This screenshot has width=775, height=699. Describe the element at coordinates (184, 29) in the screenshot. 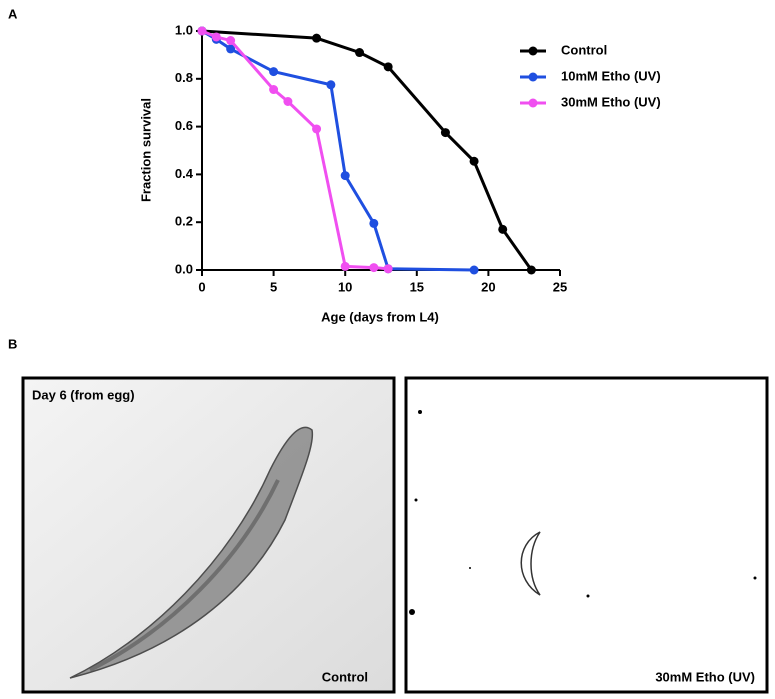

I see `y-tick-label: 1.0` at that location.